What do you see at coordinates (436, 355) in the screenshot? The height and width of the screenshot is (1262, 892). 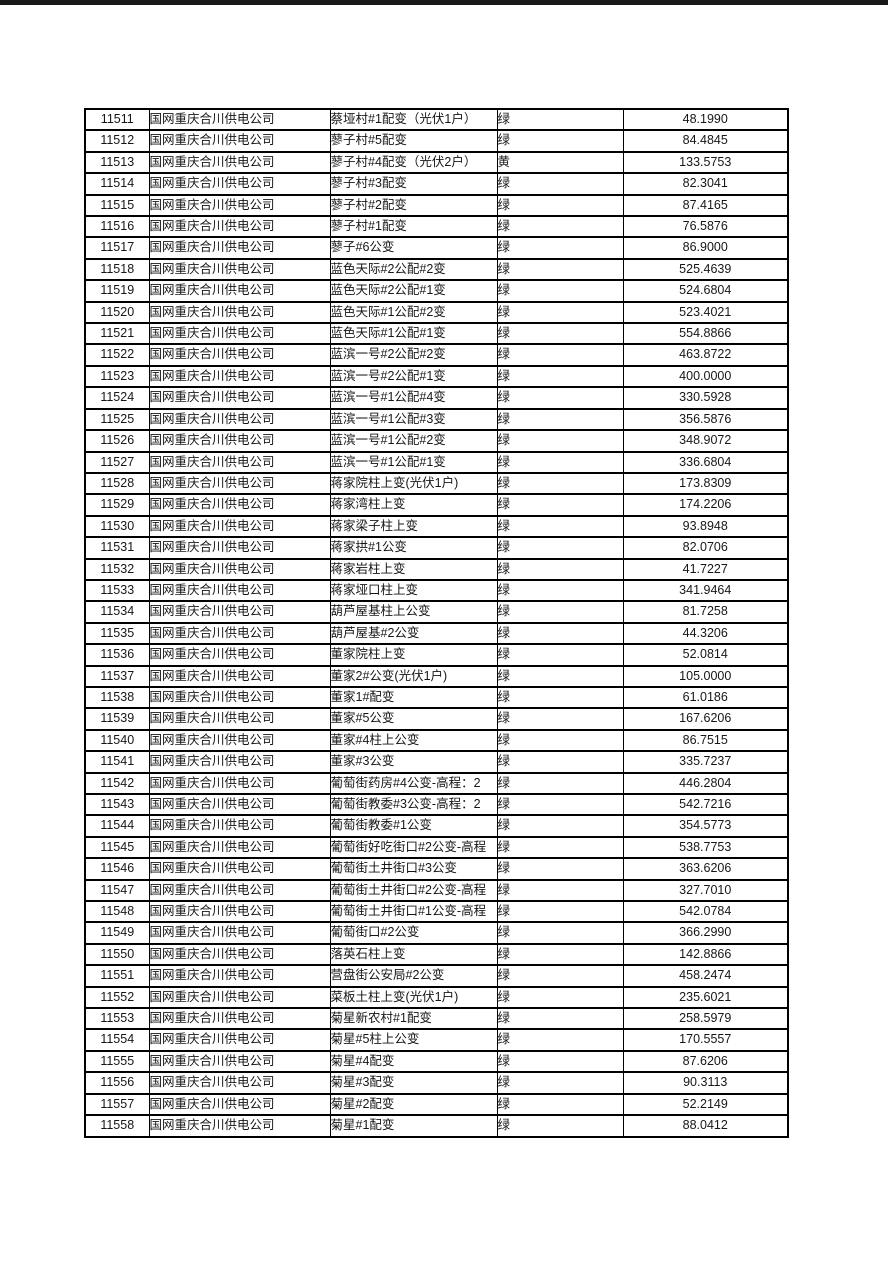 I see `table-row: 11522 国网重庆合川供电公司 蓝滨一号#2公配#2变 绿 463.8722` at bounding box center [436, 355].